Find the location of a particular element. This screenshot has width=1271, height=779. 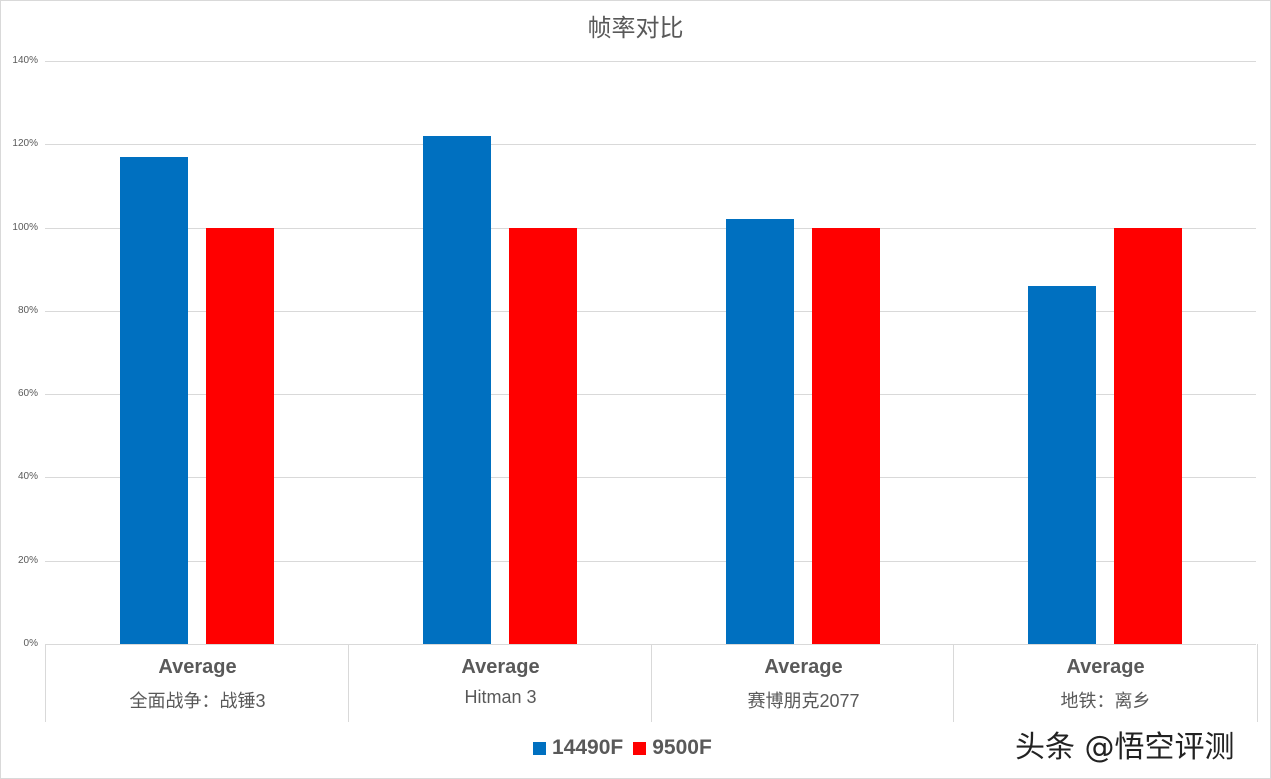

category-line2: Hitman 3 is located at coordinates (500, 697).